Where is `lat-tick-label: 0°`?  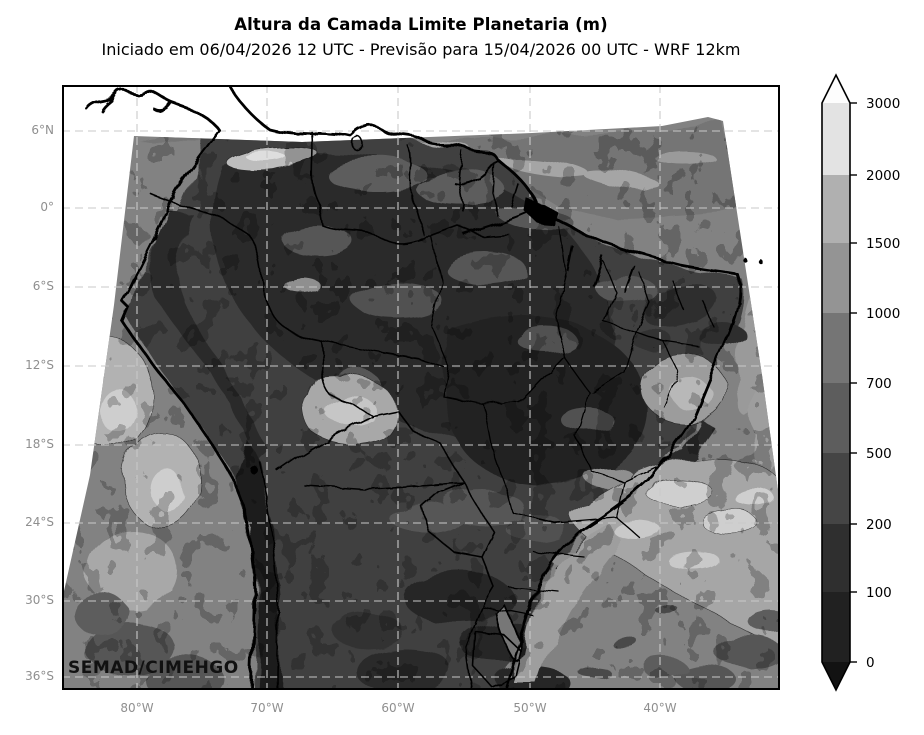 lat-tick-label: 0° is located at coordinates (47, 207).